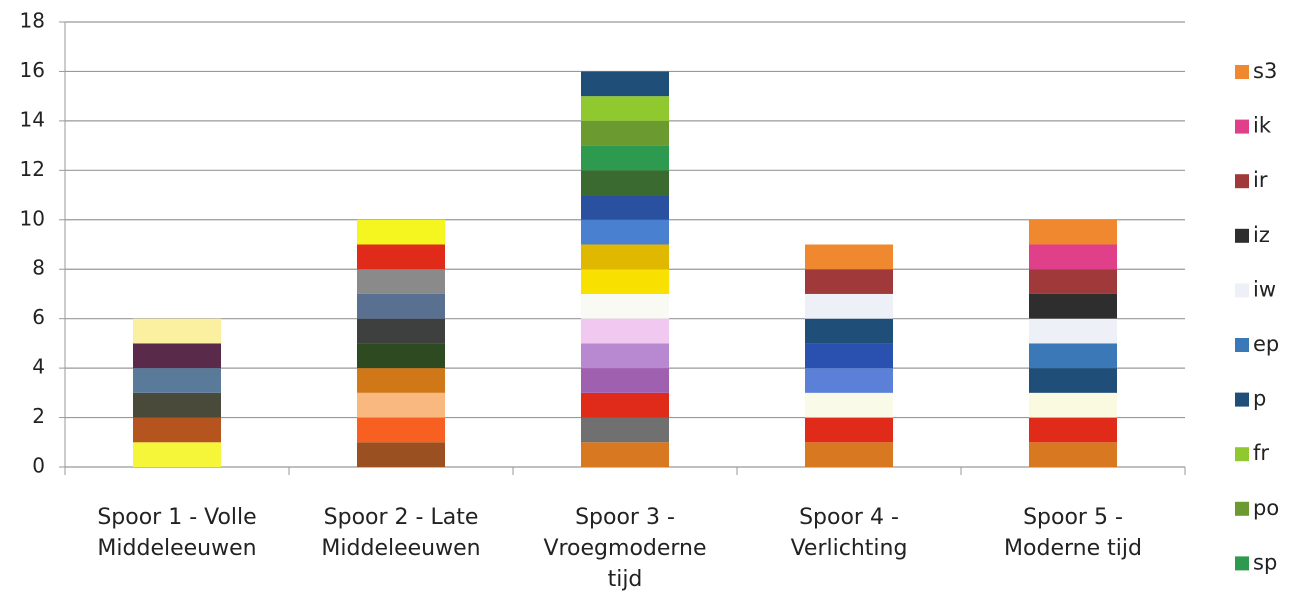 The width and height of the screenshot is (1298, 607). What do you see at coordinates (1265, 71) in the screenshot?
I see `legend-label: s3` at bounding box center [1265, 71].